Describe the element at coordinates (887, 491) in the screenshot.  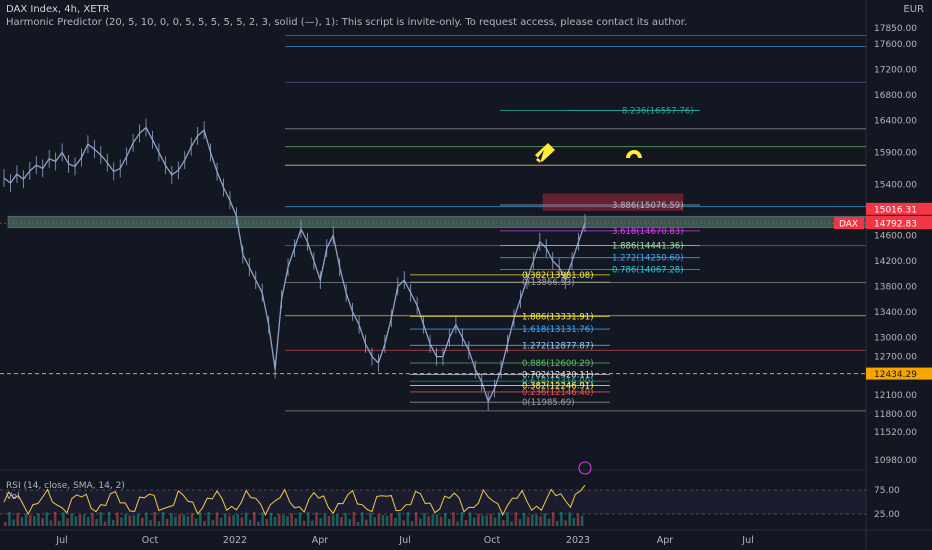
I see `rsi-tick-label: 75.00` at that location.